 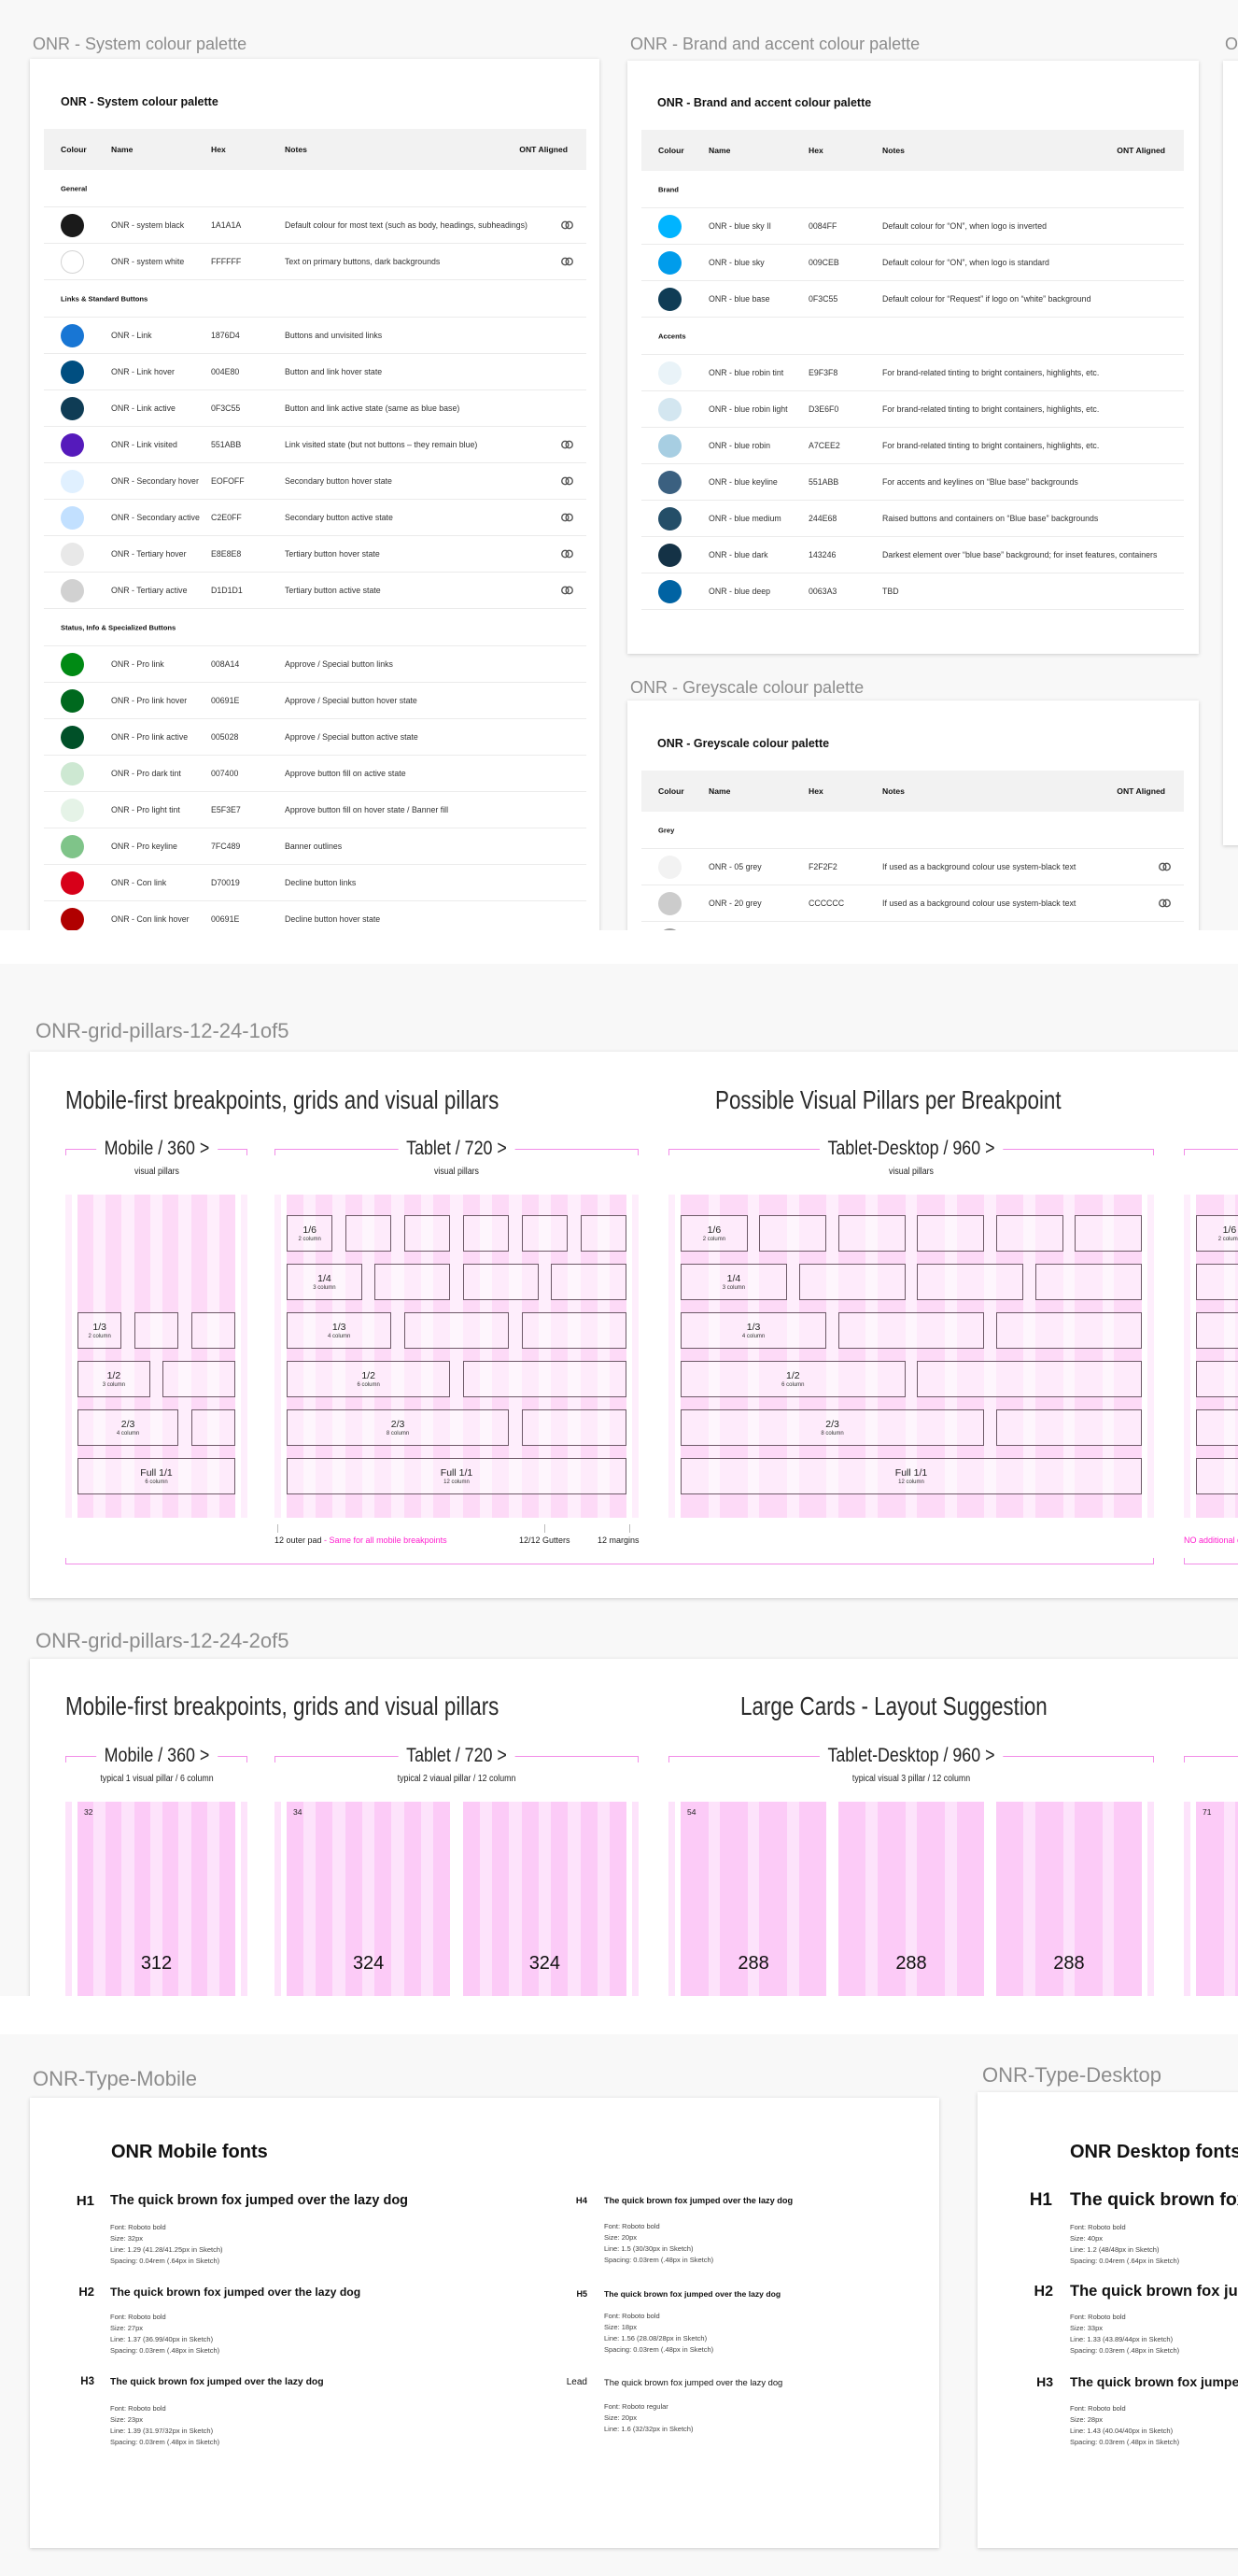 What do you see at coordinates (1071, 2075) in the screenshot?
I see `frame-label-type-desktop: ONR-Type-Desktop` at bounding box center [1071, 2075].